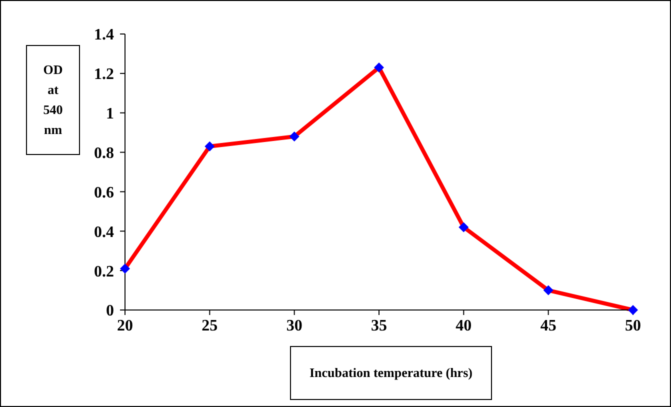 Image resolution: width=671 pixels, height=407 pixels. What do you see at coordinates (110, 114) in the screenshot?
I see `y-tick-label: 1` at bounding box center [110, 114].